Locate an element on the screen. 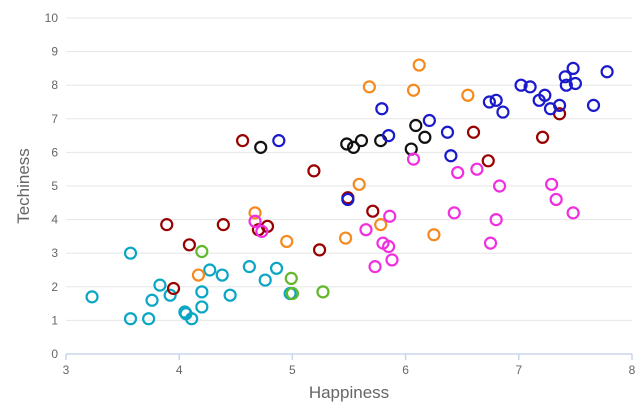 The width and height of the screenshot is (644, 413). y-tick-label: 7 is located at coordinates (54, 119).